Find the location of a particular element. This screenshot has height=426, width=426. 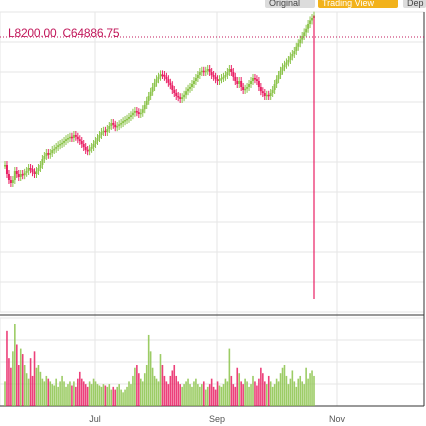

tab-bar: Original Trading View Dep is located at coordinates (213, 5).